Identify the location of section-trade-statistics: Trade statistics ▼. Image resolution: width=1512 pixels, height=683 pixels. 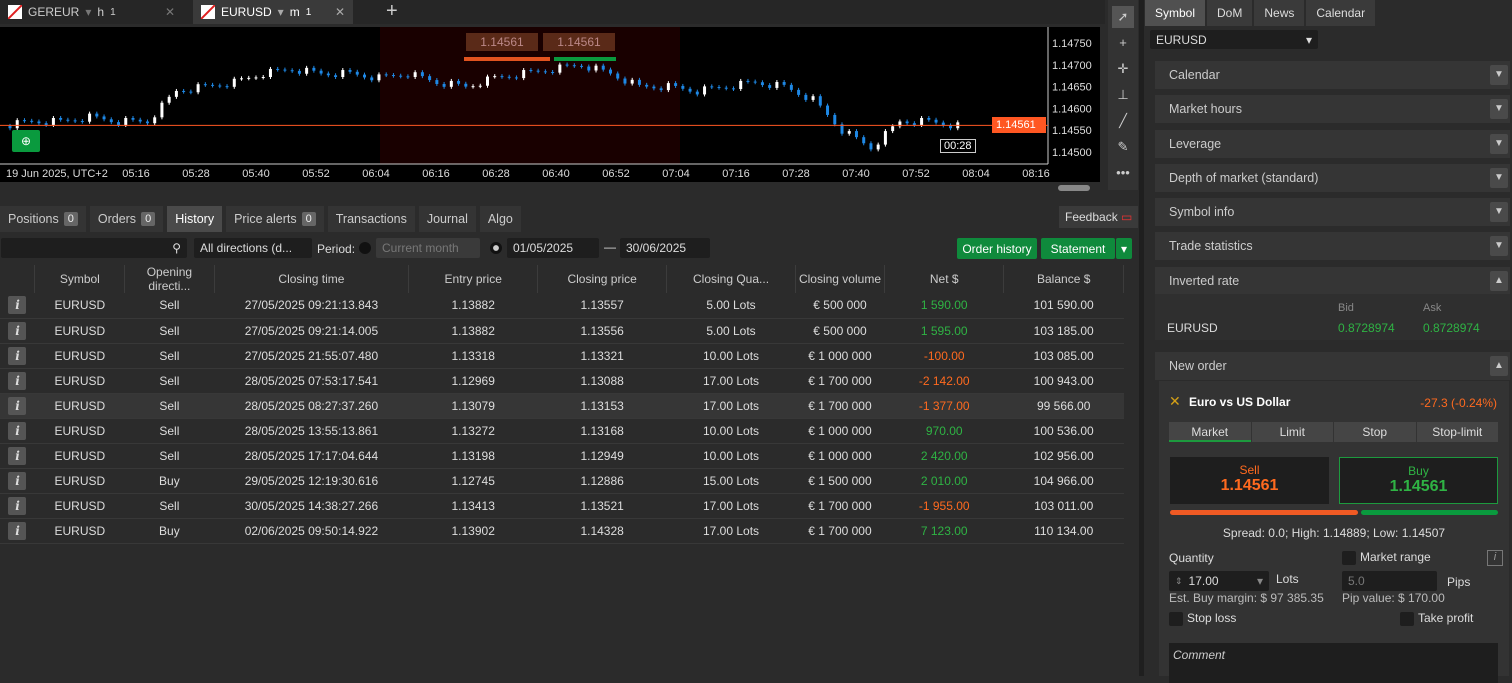
(1332, 246).